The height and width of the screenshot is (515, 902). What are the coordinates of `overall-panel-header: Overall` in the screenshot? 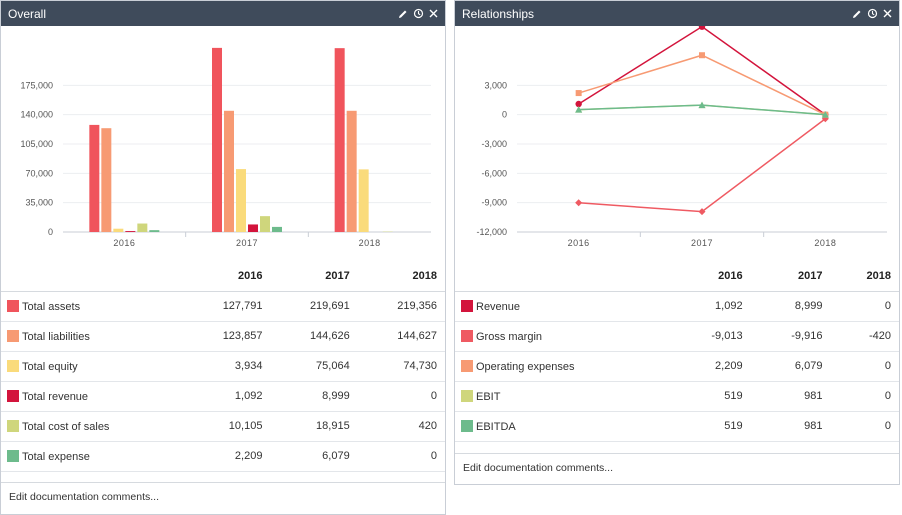 It's located at (223, 13).